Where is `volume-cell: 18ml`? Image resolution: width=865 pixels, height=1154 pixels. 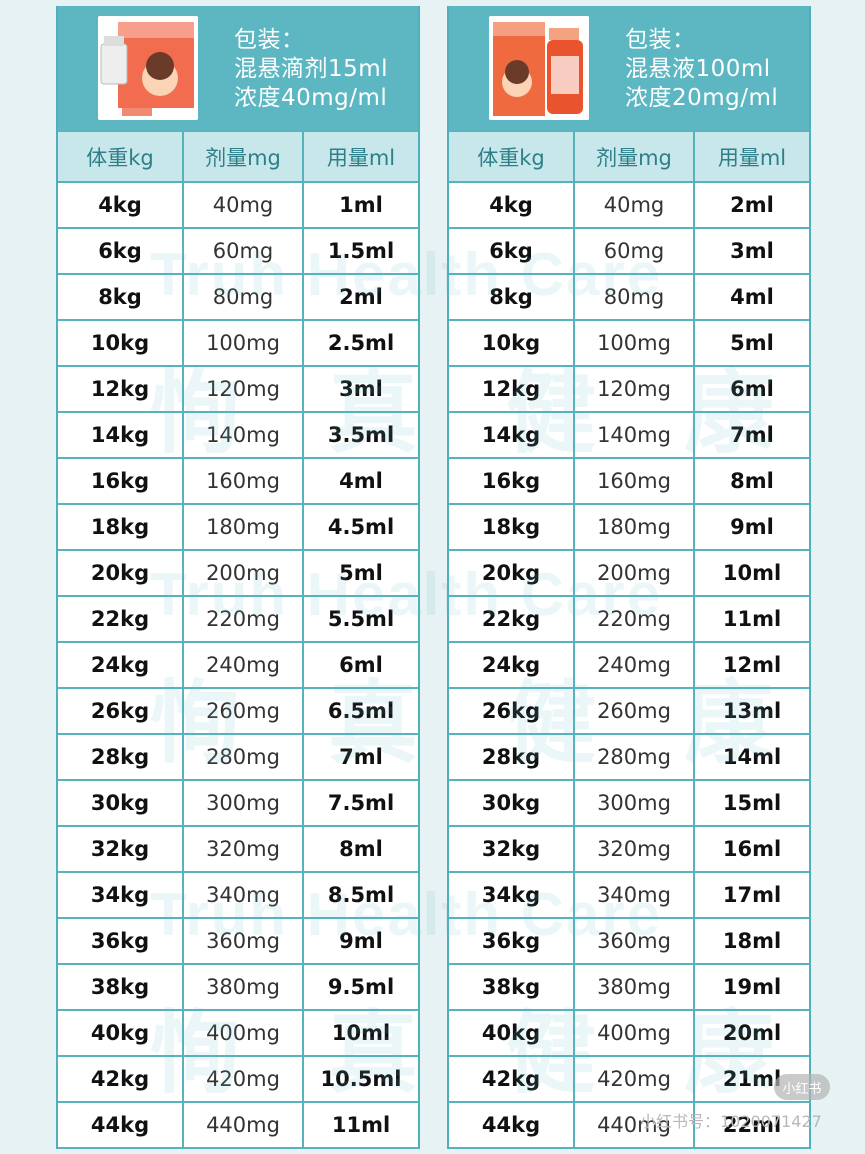 volume-cell: 18ml is located at coordinates (752, 941).